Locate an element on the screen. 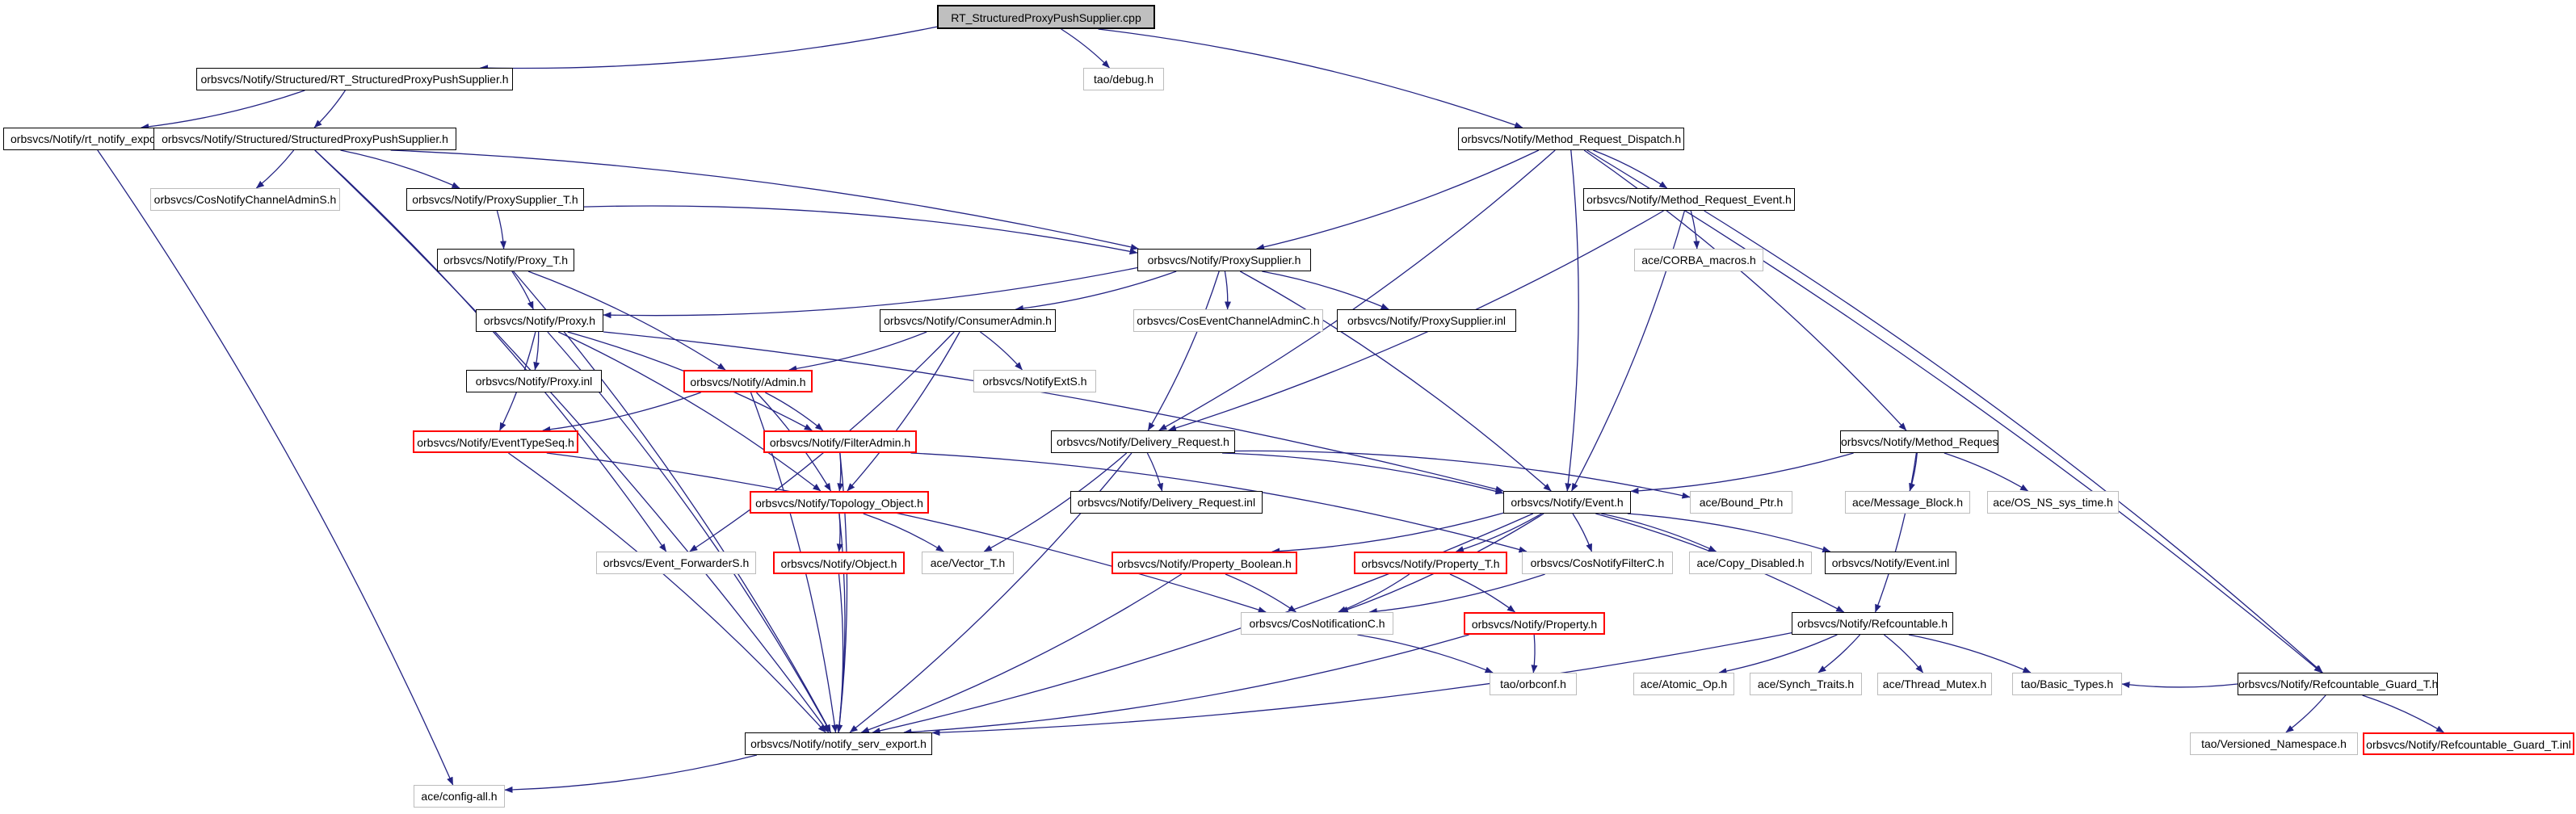 This screenshot has height=814, width=2576. graph-node-ps: orbsvcs/Notify/ProxySupplier.h is located at coordinates (1224, 260).